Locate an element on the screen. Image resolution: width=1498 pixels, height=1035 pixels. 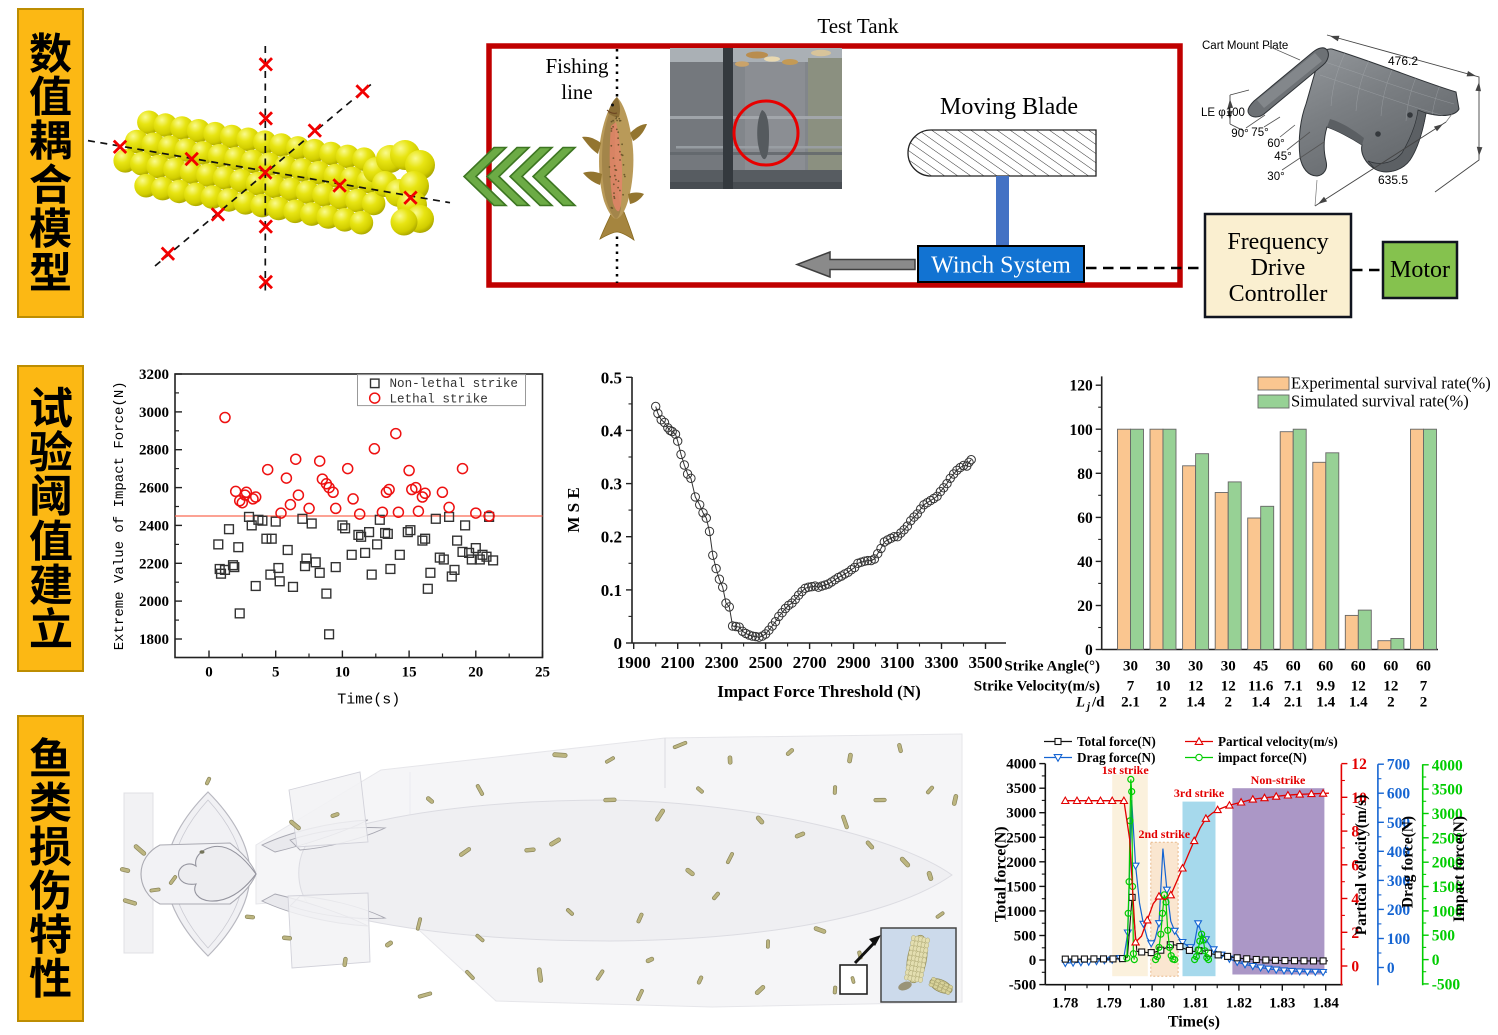
svg-text: Strike Angle(°) is located at coordinates (1052, 667).